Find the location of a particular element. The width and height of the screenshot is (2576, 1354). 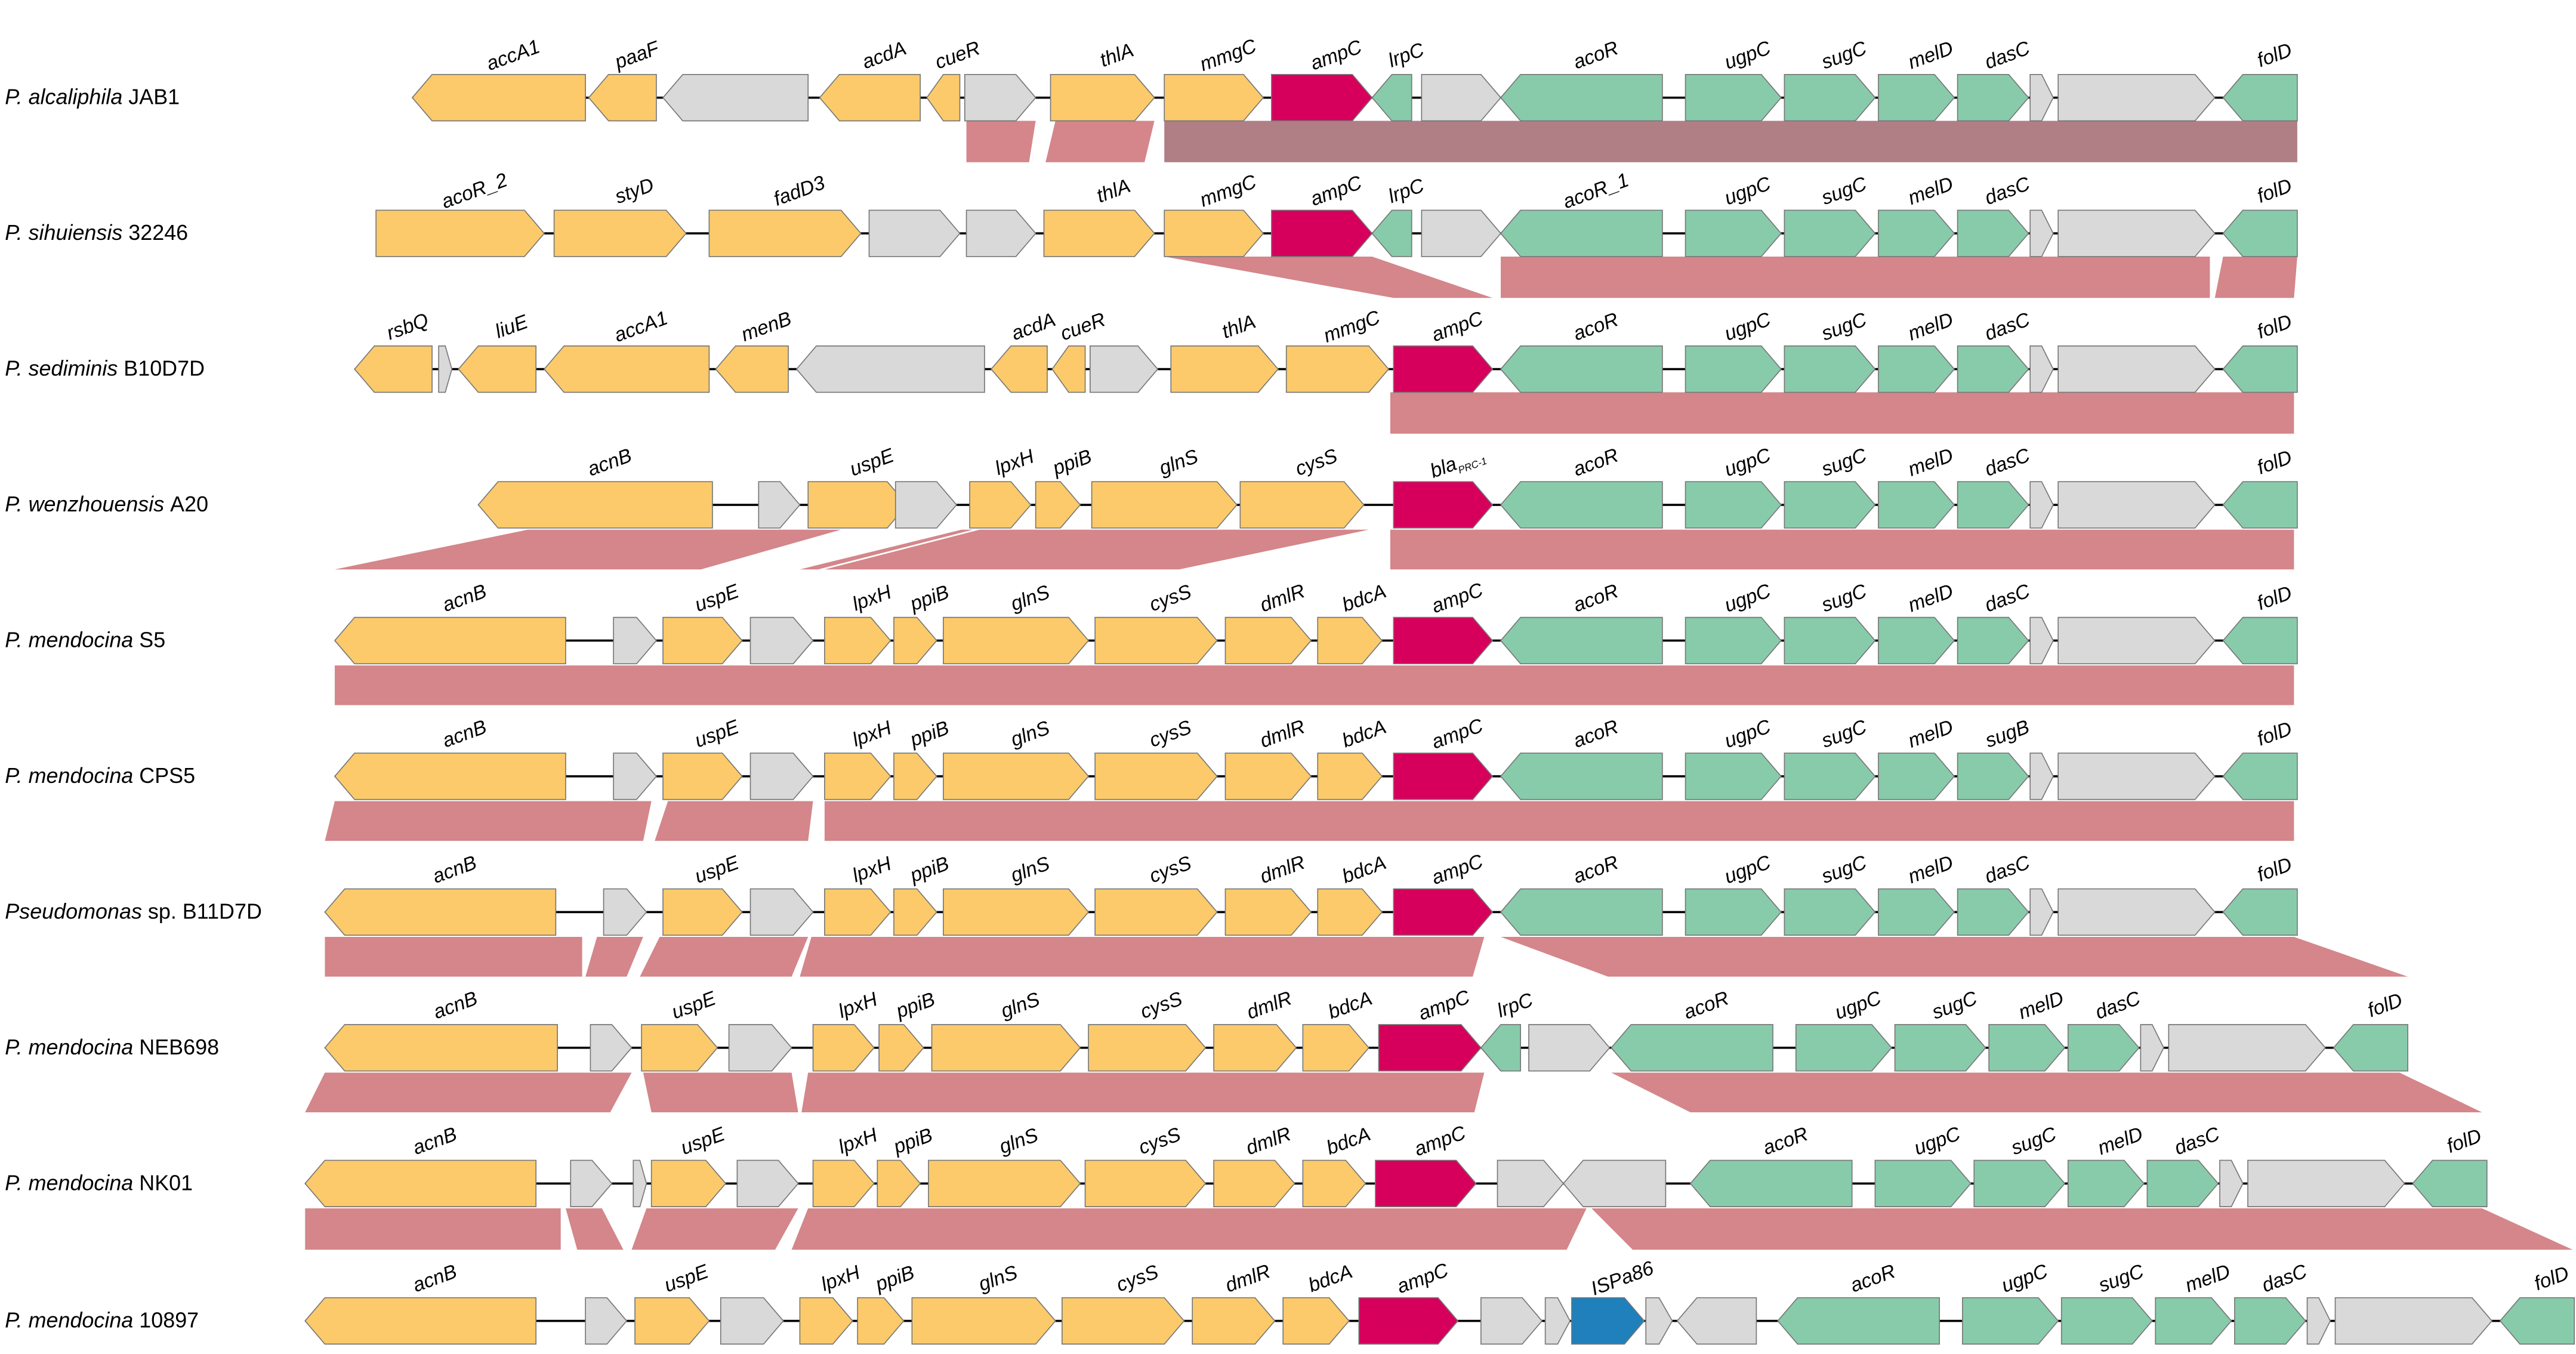

species-label: P. mendocina 10897 is located at coordinates (102, 1320).